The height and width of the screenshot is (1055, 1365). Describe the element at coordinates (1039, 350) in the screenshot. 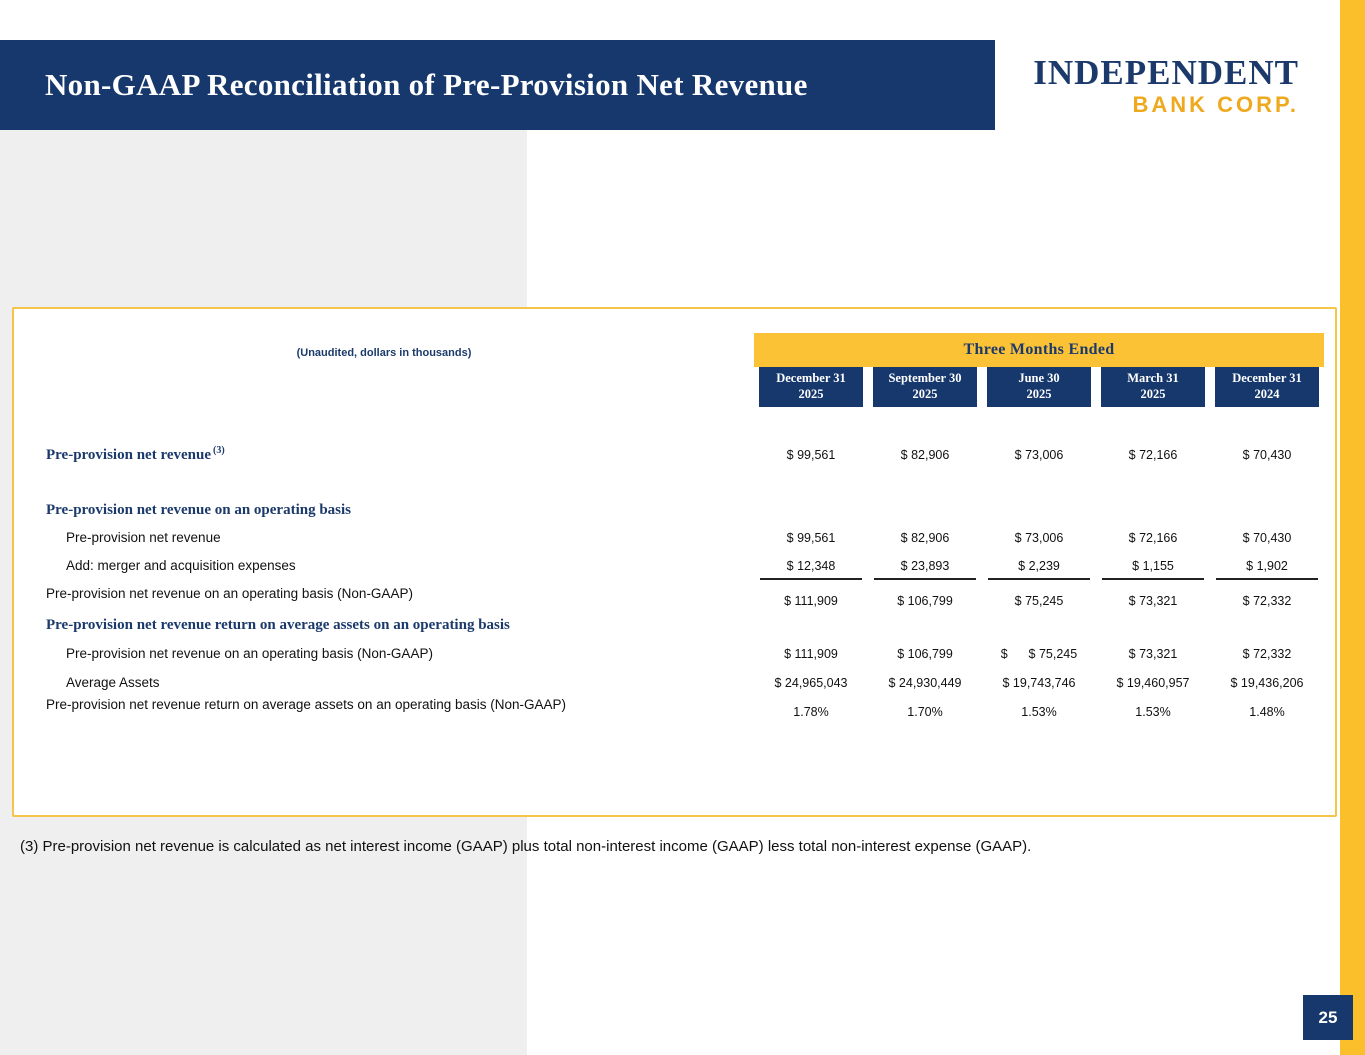

I see `group-header: Three Months Ended` at that location.